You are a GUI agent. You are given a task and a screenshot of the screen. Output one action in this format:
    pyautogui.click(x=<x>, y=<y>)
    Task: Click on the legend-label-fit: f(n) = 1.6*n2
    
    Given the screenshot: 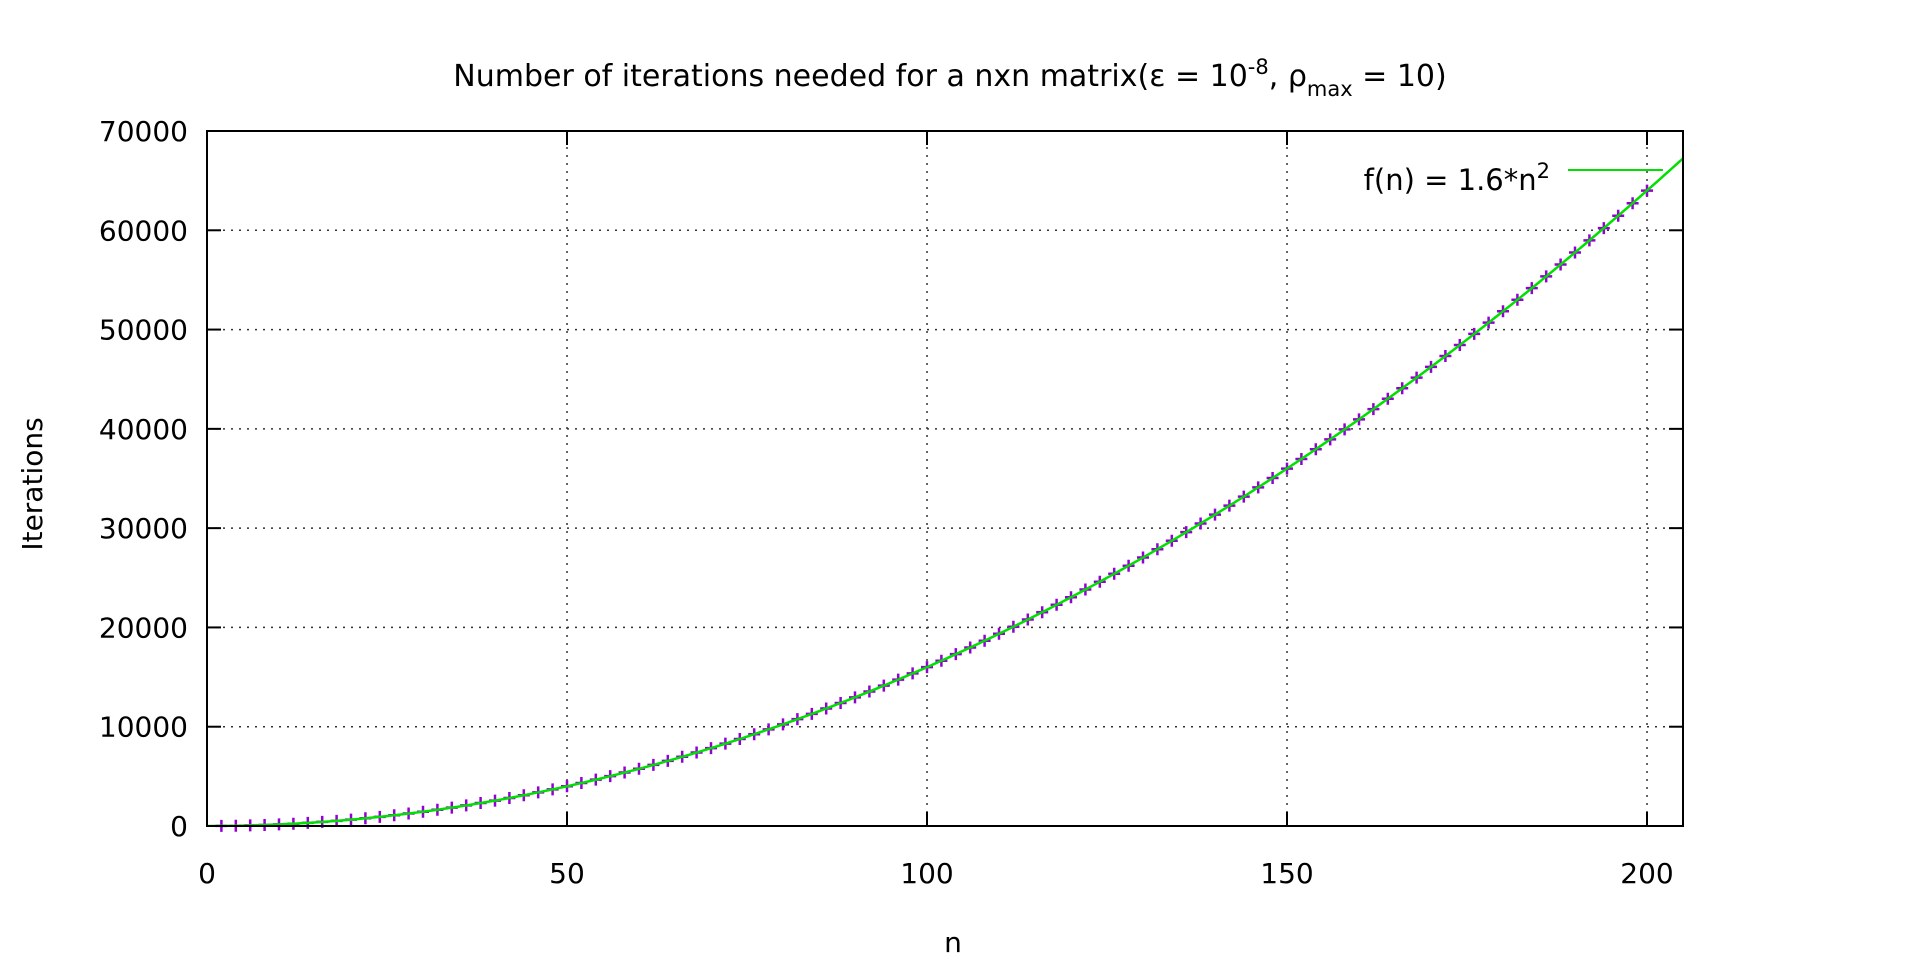 What is the action you would take?
    pyautogui.click(x=1457, y=178)
    